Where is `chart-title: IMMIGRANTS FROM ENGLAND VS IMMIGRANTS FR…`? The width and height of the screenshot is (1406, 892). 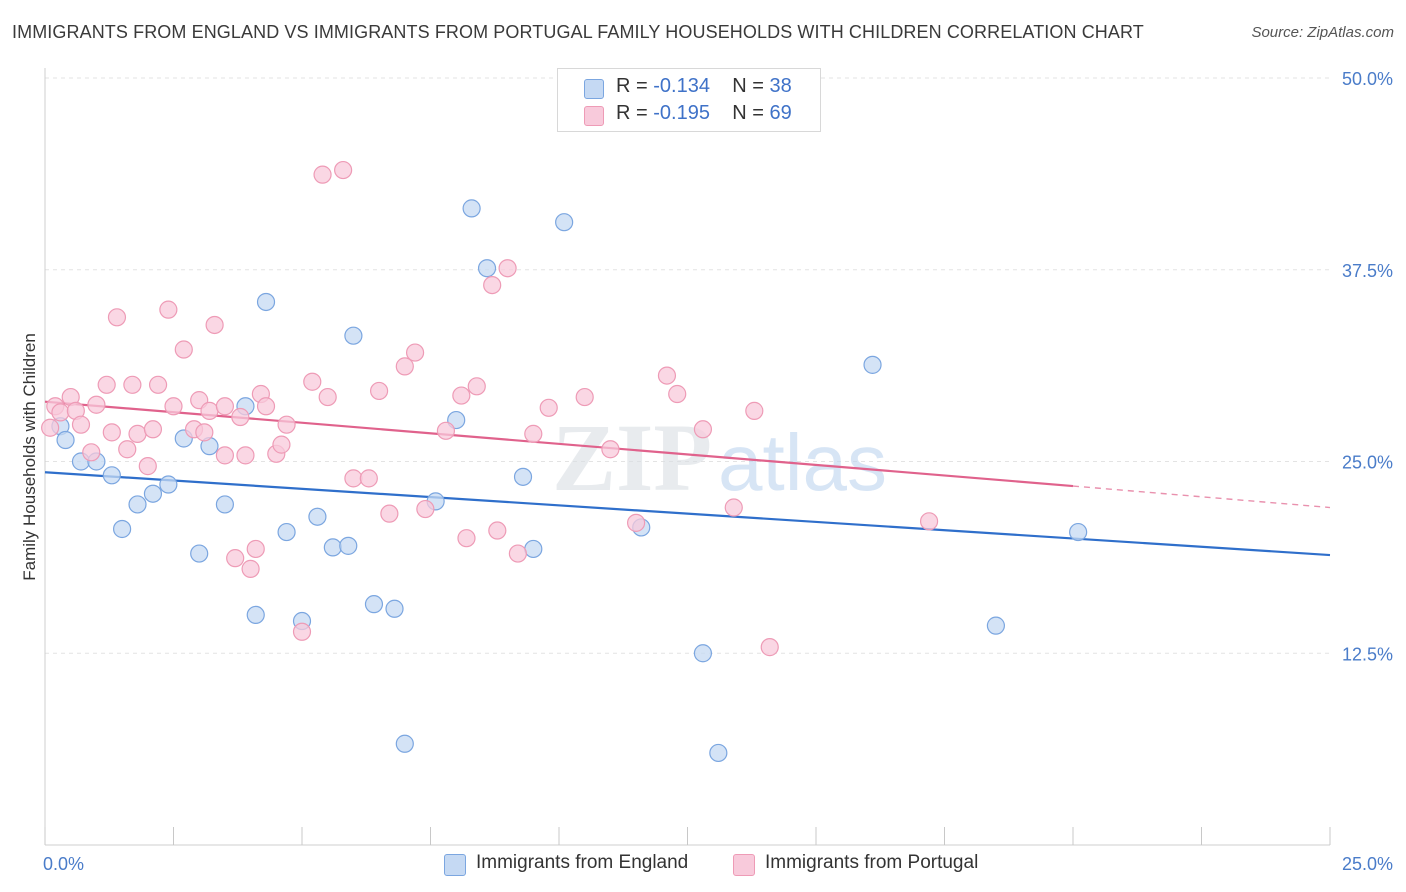
chart-title: IMMIGRANTS FROM ENGLAND VS IMMIGRANTS FR… is located at coordinates (578, 32).